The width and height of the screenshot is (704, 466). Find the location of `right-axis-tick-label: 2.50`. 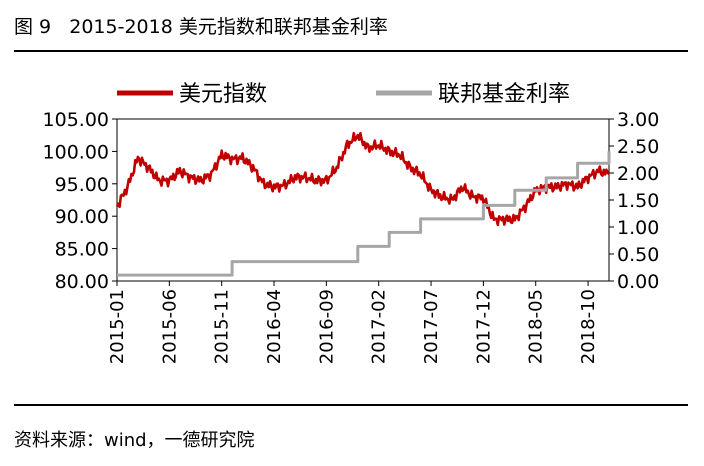

right-axis-tick-label: 2.50 is located at coordinates (638, 147).